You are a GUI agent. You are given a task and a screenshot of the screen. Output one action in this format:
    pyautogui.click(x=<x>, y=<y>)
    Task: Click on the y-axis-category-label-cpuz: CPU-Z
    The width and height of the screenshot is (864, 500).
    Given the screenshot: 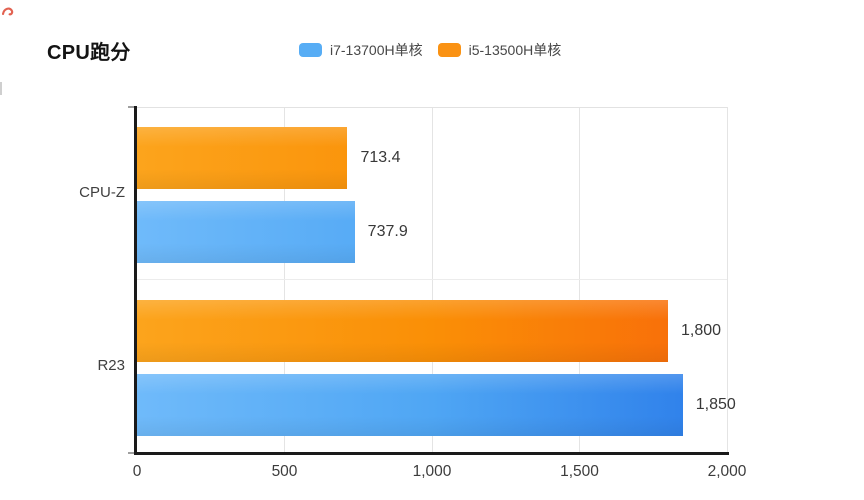 What is the action you would take?
    pyautogui.click(x=102, y=193)
    